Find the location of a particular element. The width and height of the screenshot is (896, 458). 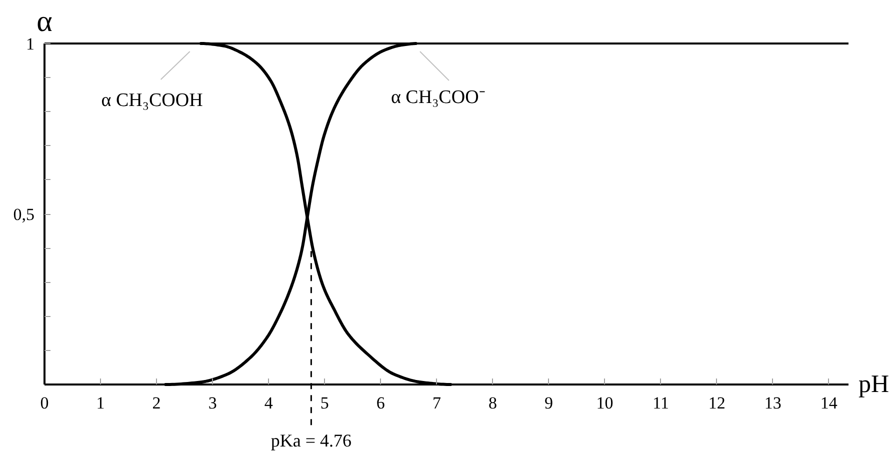

x-tick-label: 3 is located at coordinates (212, 403).